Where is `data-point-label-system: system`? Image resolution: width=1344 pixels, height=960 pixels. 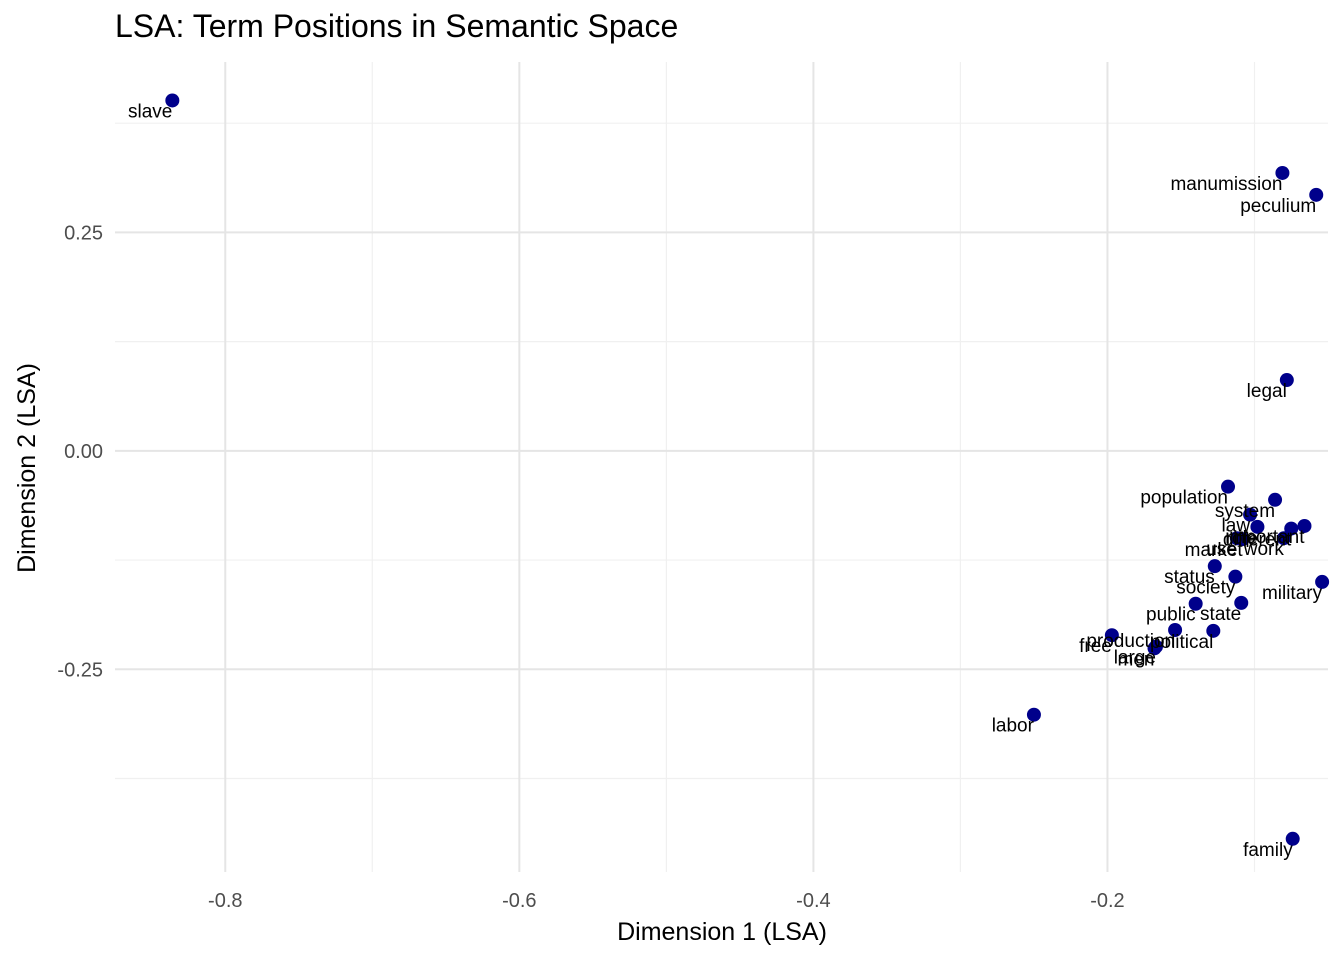 data-point-label-system: system is located at coordinates (1245, 511).